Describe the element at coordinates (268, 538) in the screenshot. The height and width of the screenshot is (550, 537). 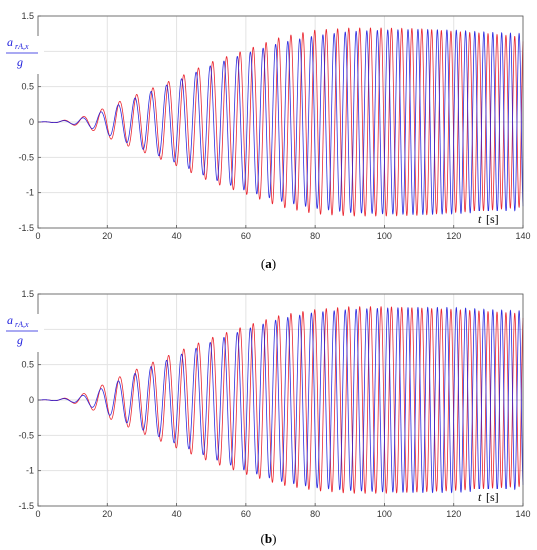
I see `caption-b: (b)` at that location.